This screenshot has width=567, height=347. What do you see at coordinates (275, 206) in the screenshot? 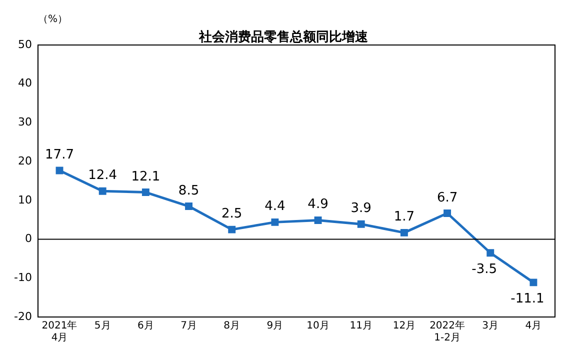
I see `data-label: 4.4` at bounding box center [275, 206].